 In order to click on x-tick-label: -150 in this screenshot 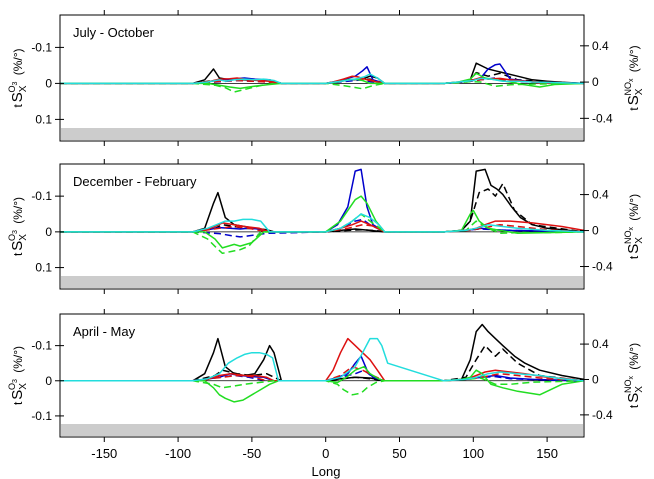, I will do `click(104, 453)`.